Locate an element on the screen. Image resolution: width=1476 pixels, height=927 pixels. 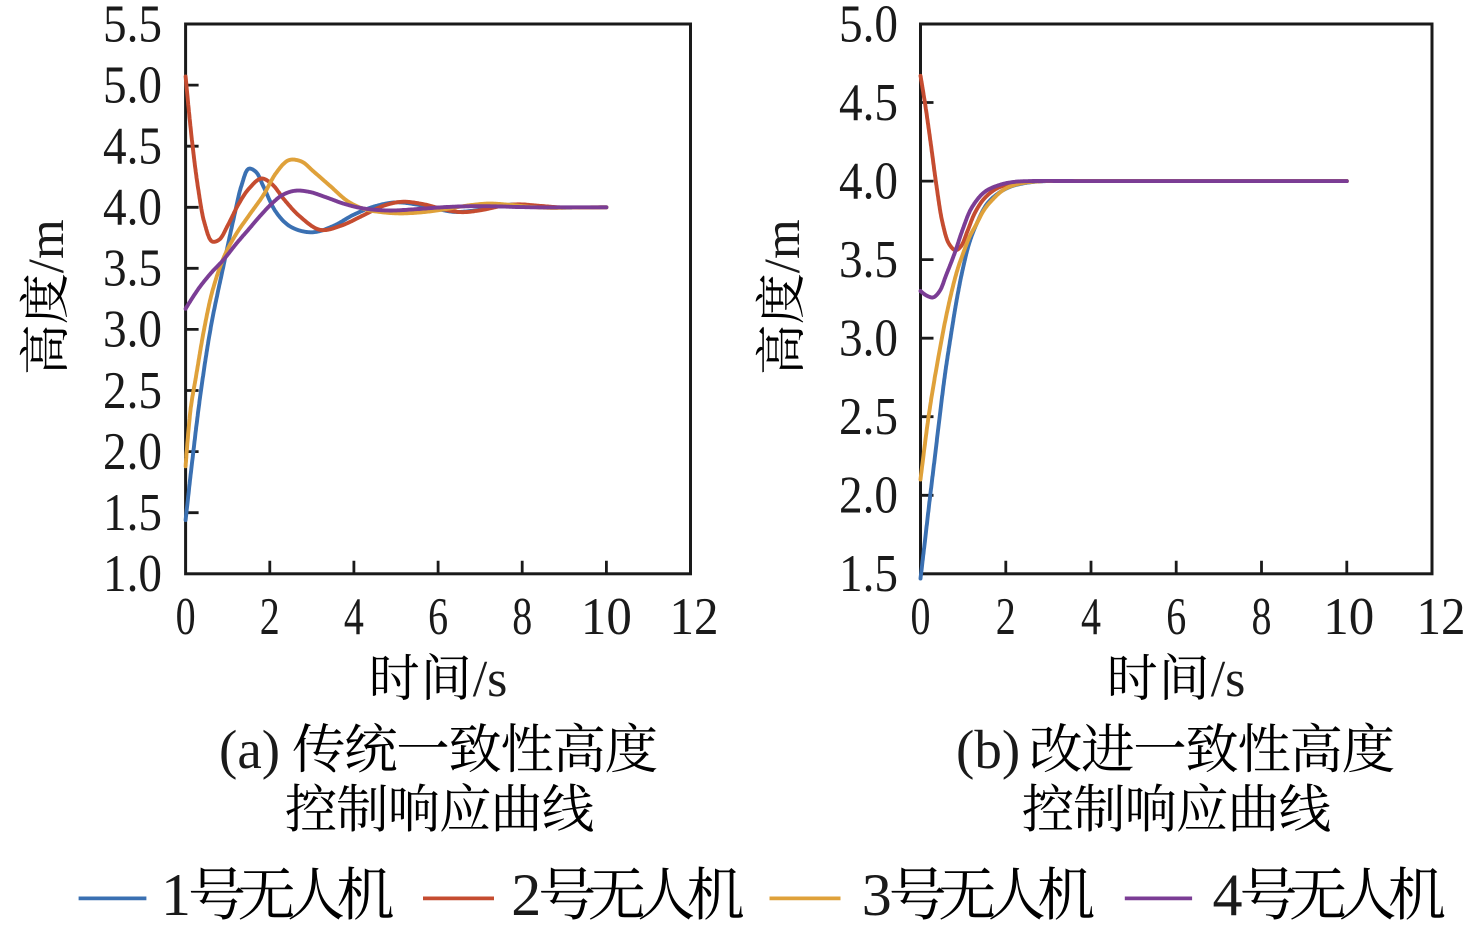
svg-text: 5.5 is located at coordinates (132, 26).